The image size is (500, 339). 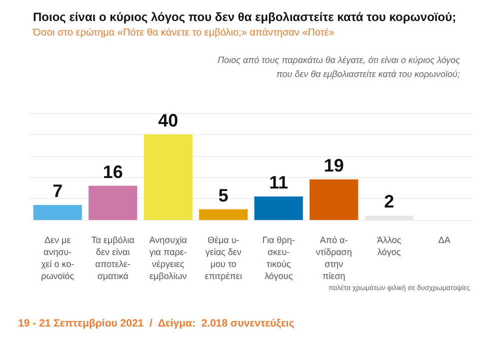 What do you see at coordinates (278, 182) in the screenshot?
I see `data-label: 11` at bounding box center [278, 182].